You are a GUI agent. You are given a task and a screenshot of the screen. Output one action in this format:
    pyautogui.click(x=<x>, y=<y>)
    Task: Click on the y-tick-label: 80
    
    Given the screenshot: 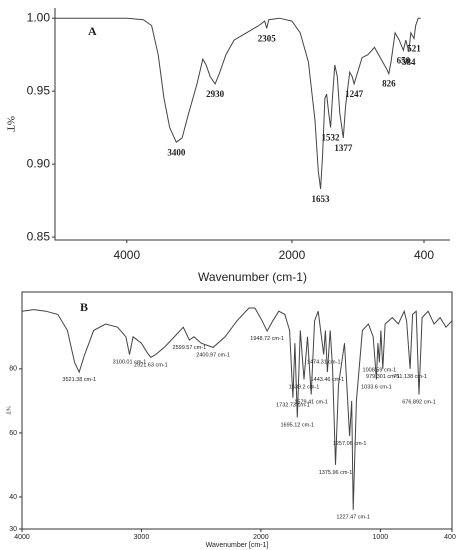 What is the action you would take?
    pyautogui.click(x=13, y=369)
    